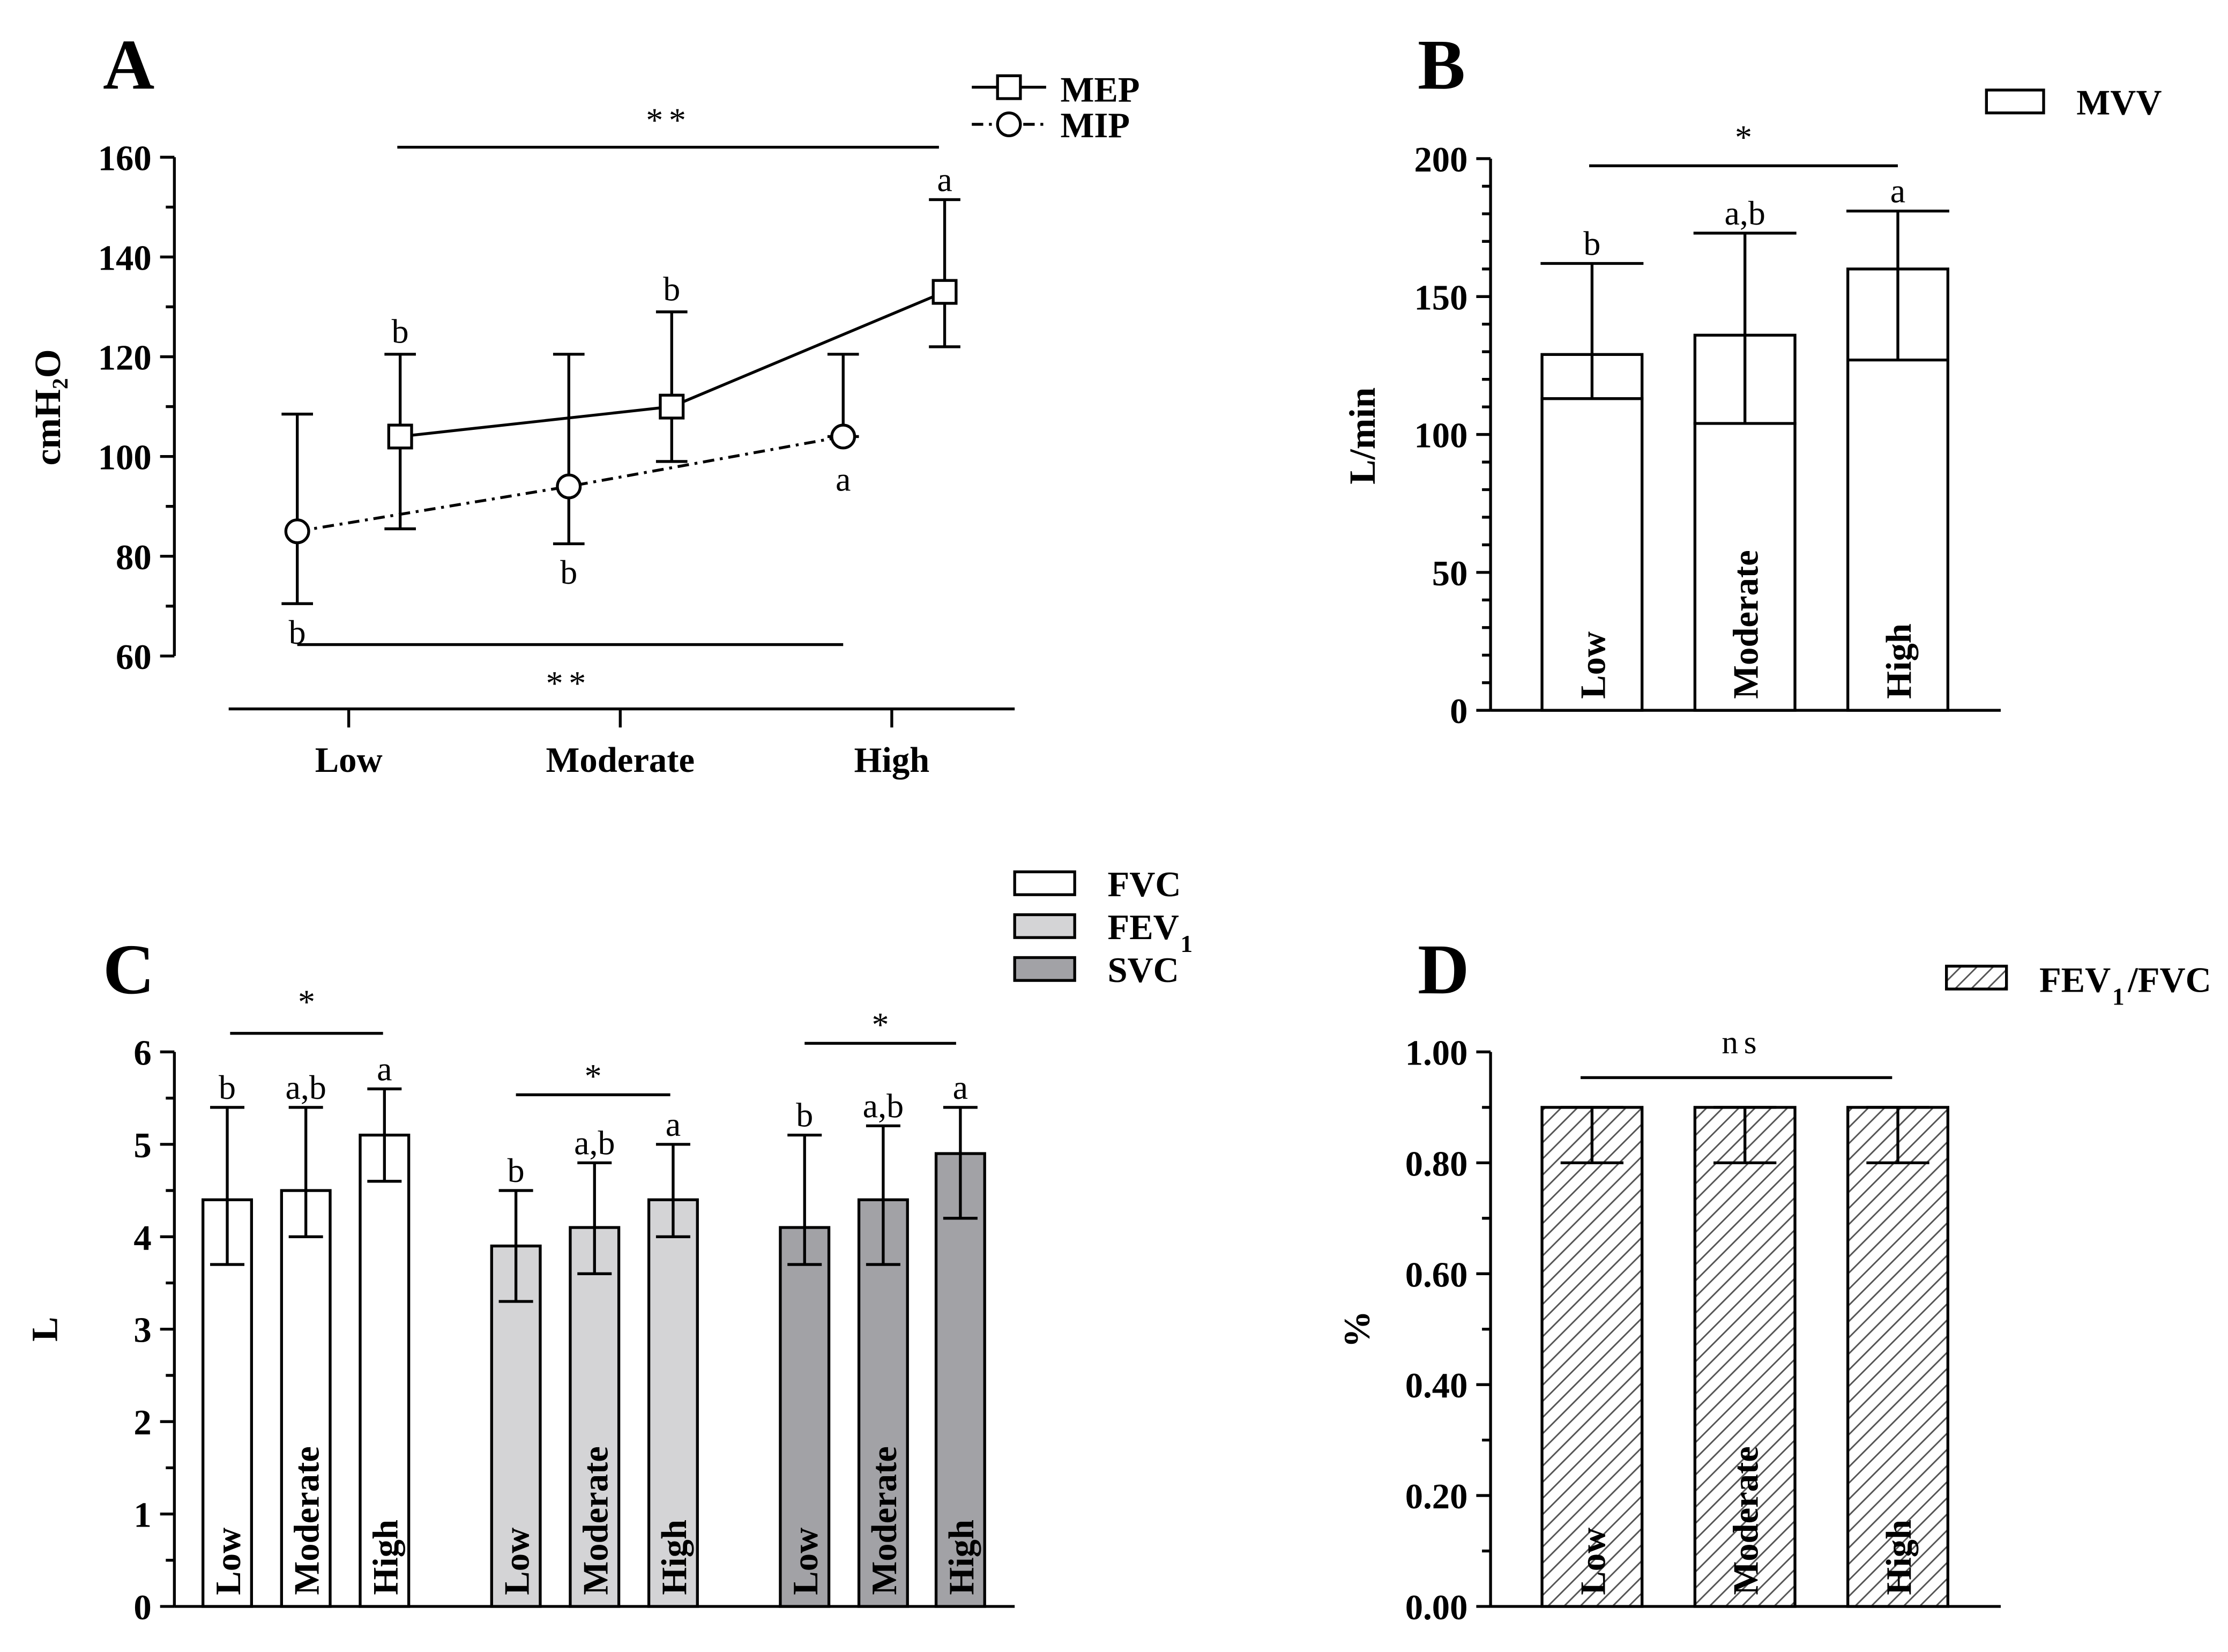 This screenshot has height=1652, width=2228. Describe the element at coordinates (892, 760) in the screenshot. I see `x-tick-label-a: High` at that location.